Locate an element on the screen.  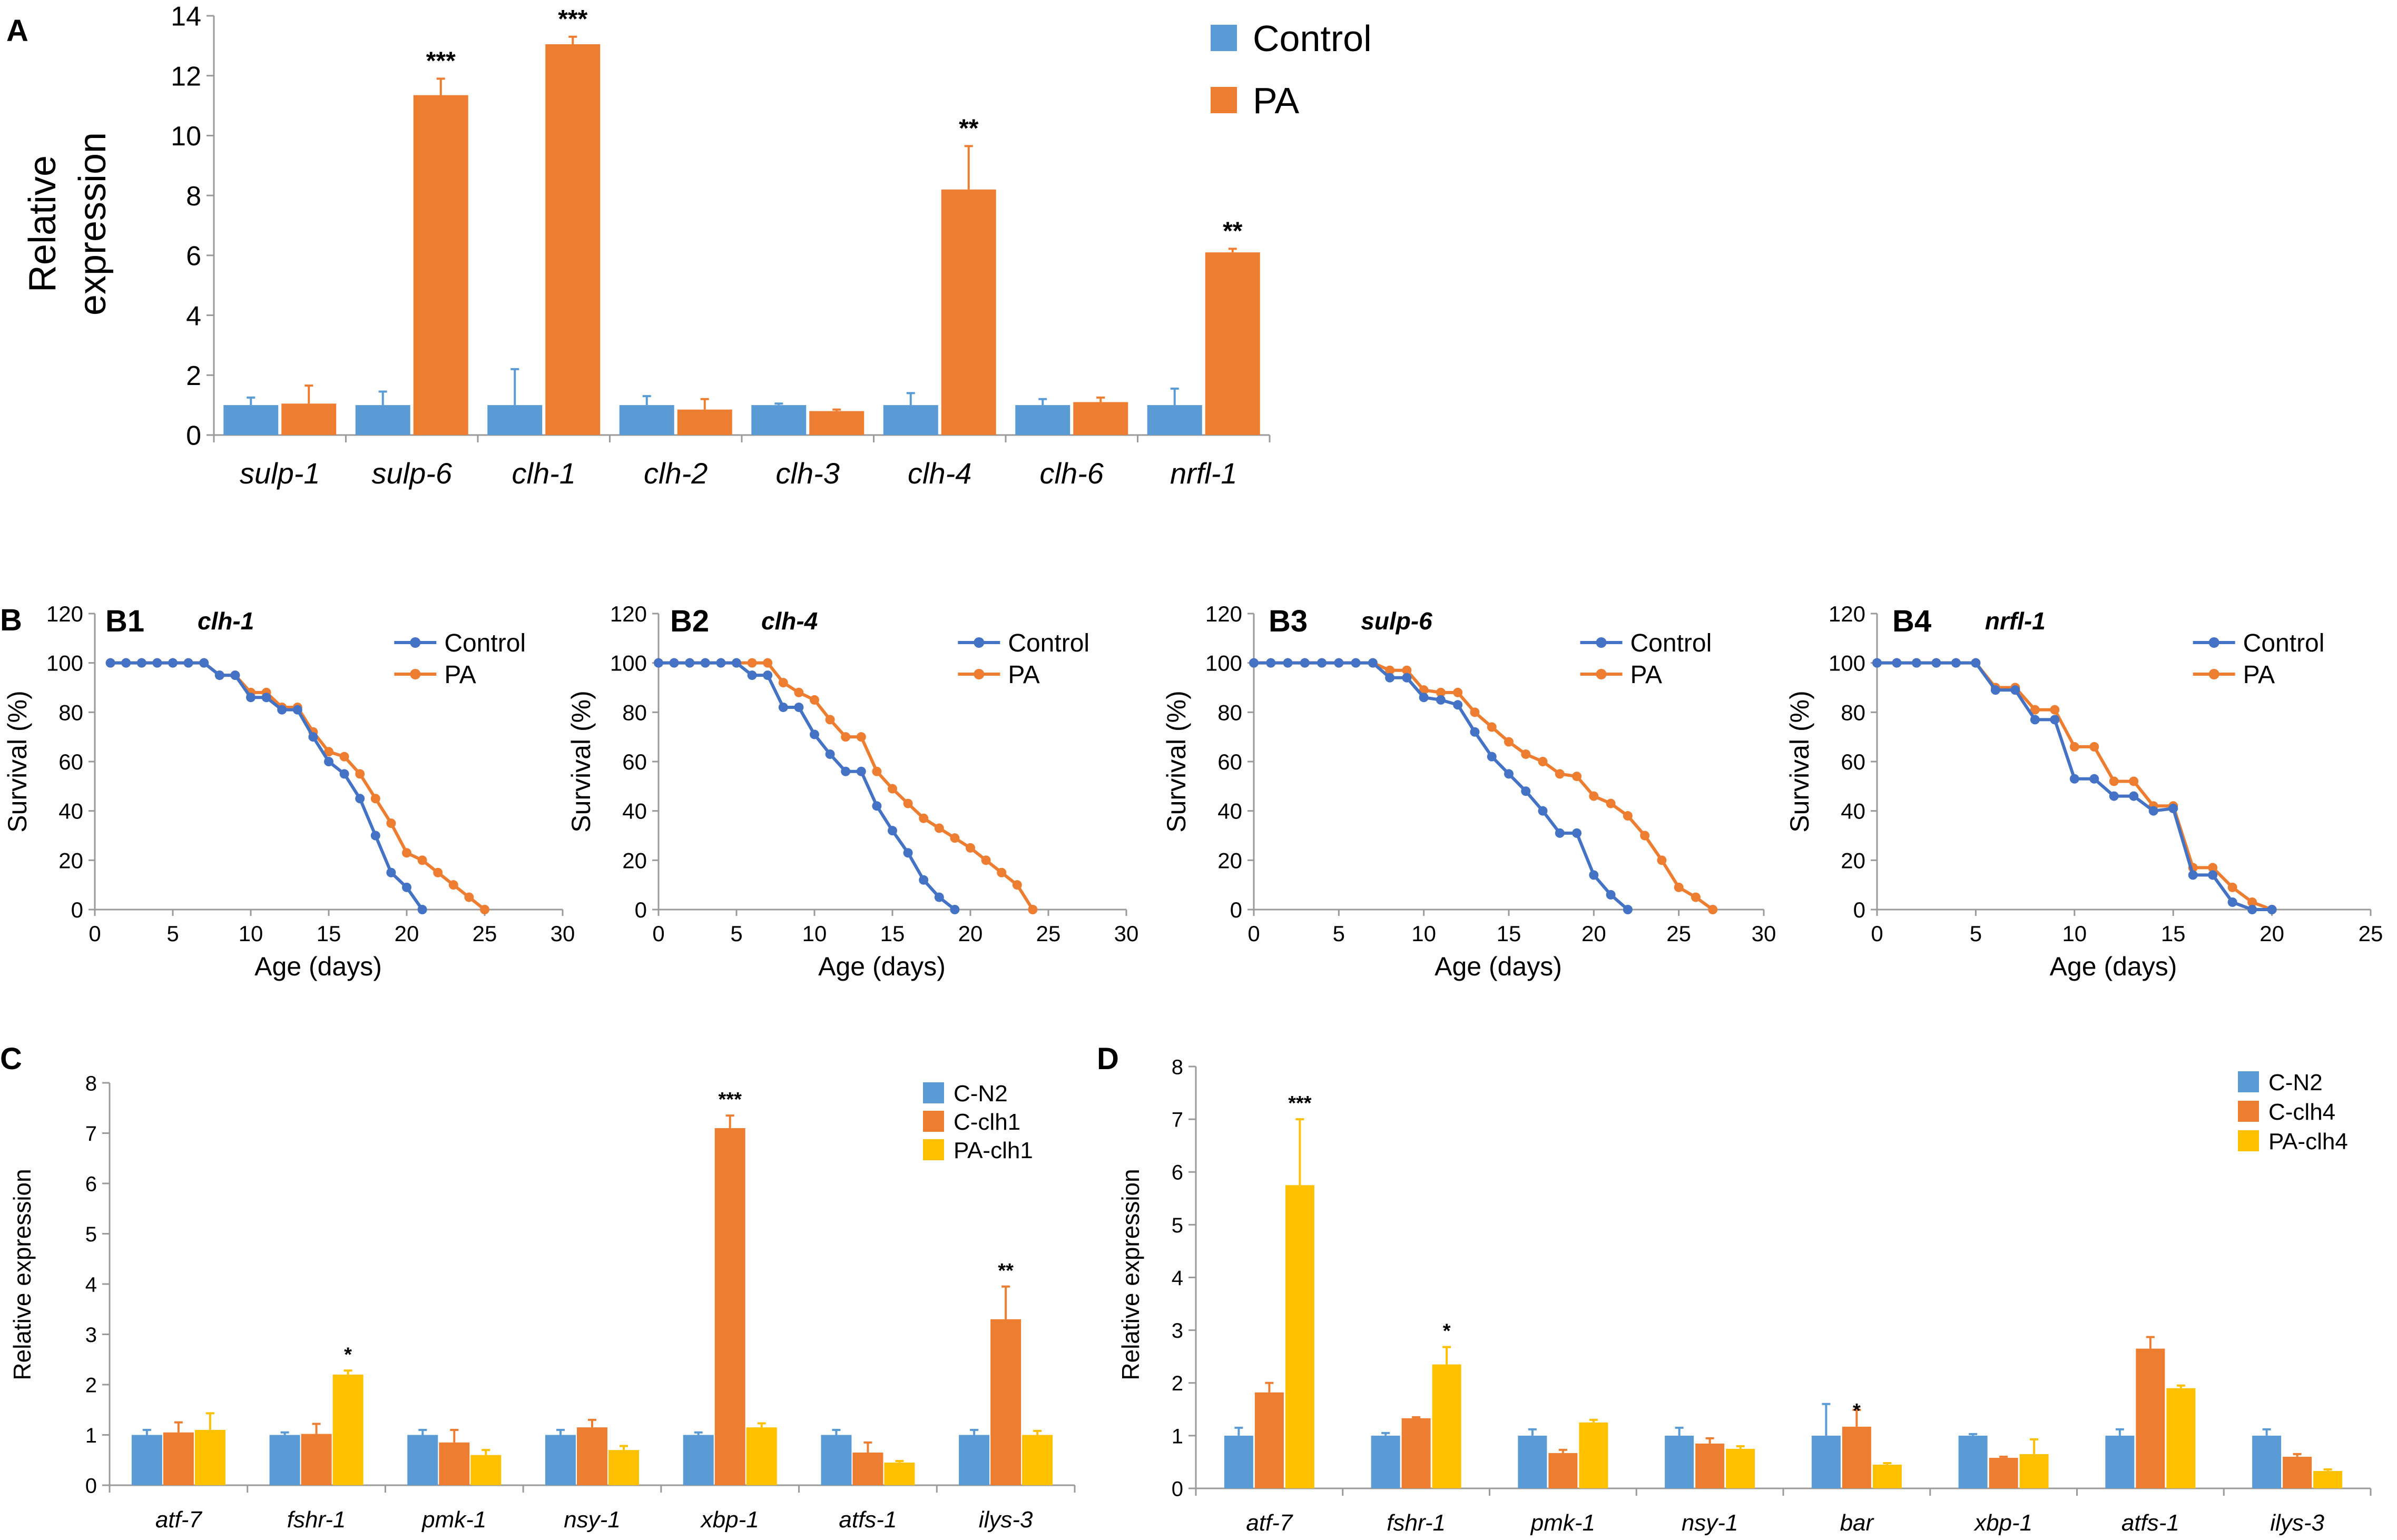
y-axis-title: Relative expression is located at coordinates (1130, 1275).